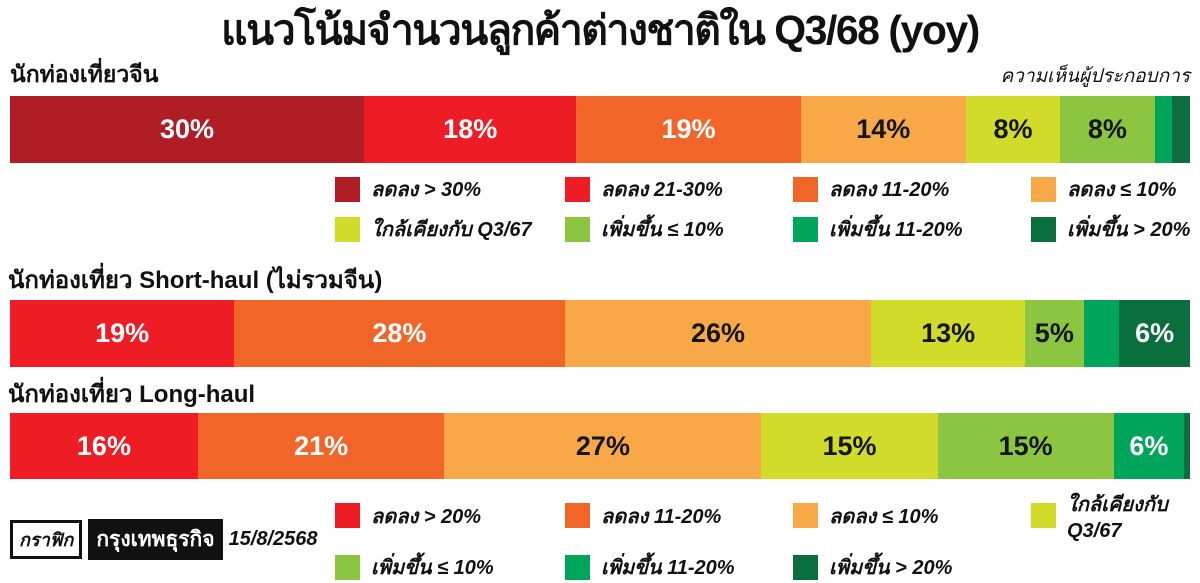 This screenshot has width=1200, height=583. I want to click on bar-segment: 13%, so click(948, 334).